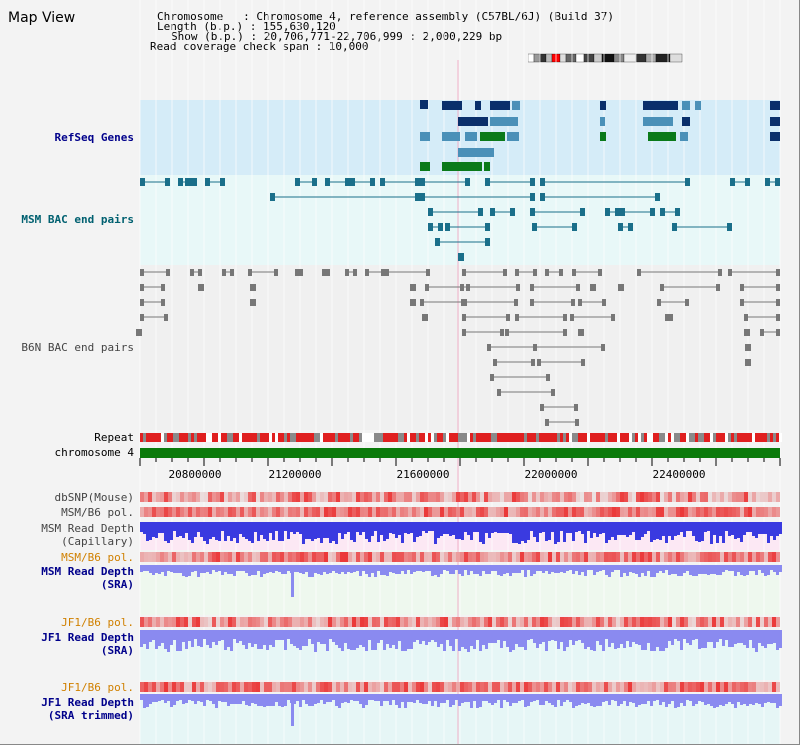  Describe the element at coordinates (77, 219) in the screenshot. I see `track-label-msm-bac: MSM BAC end pairs` at that location.